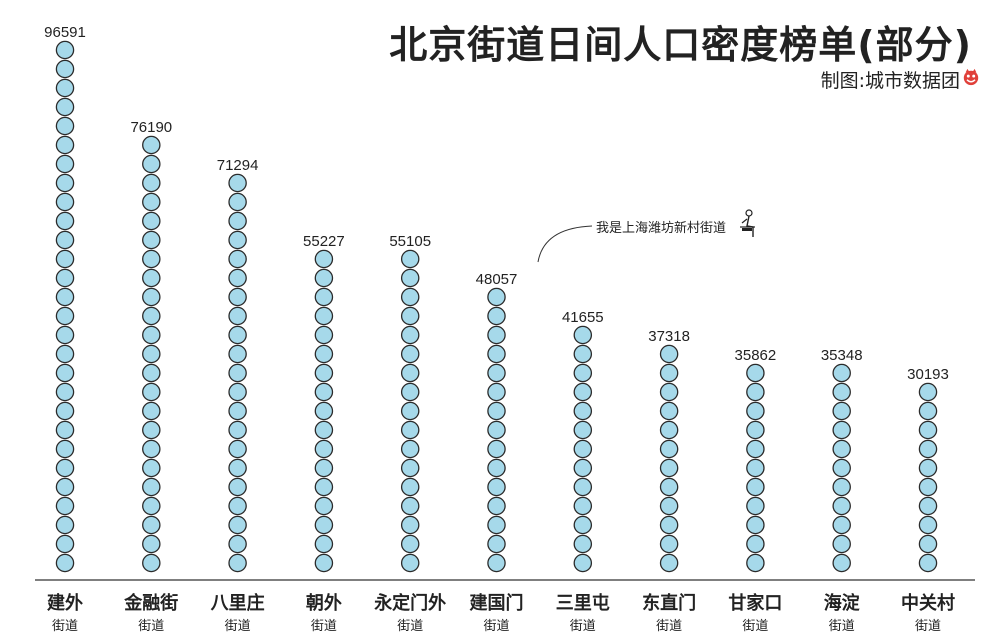 Image resolution: width=1000 pixels, height=639 pixels. What do you see at coordinates (409, 603) in the screenshot?
I see `category-label: 永定门外` at bounding box center [409, 603].